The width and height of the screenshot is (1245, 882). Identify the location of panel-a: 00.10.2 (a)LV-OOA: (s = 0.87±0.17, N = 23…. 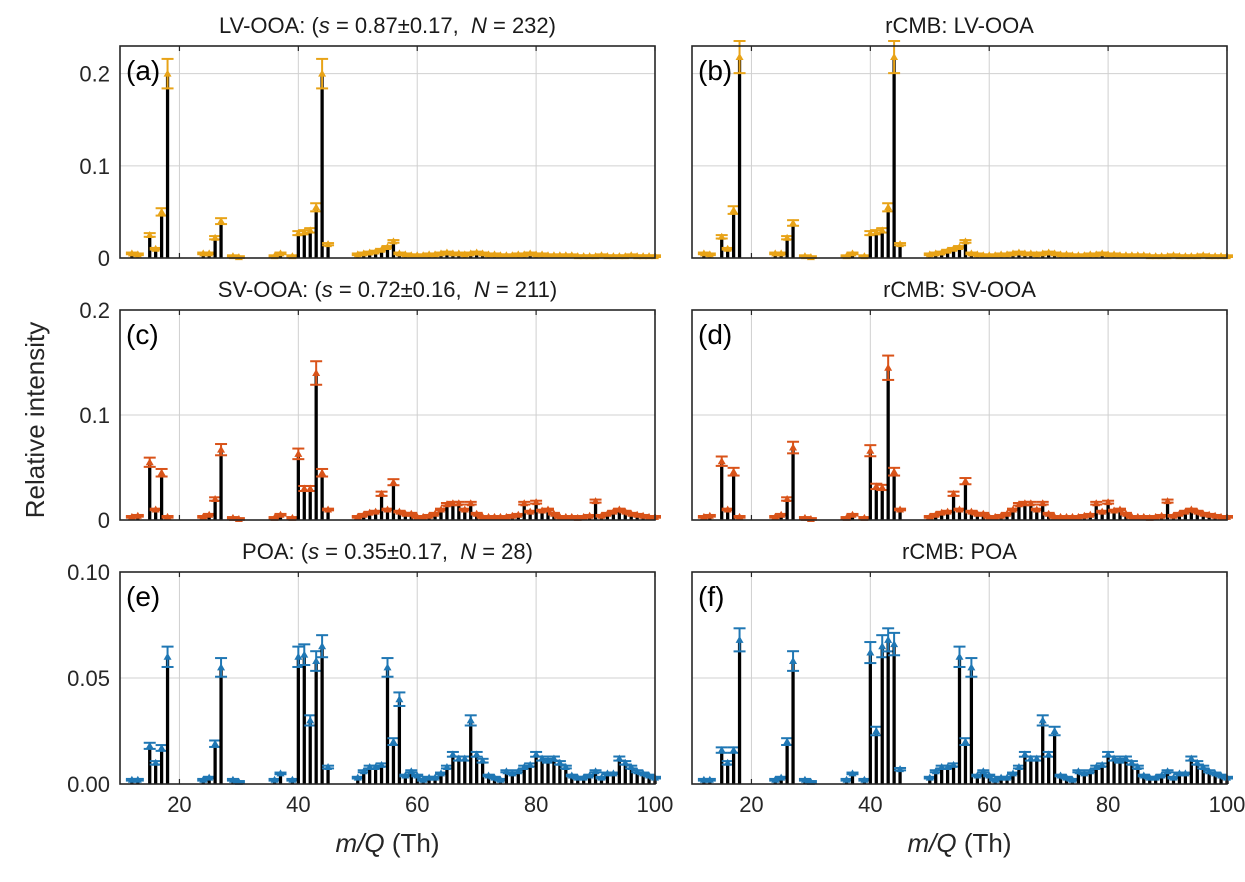
(370, 142).